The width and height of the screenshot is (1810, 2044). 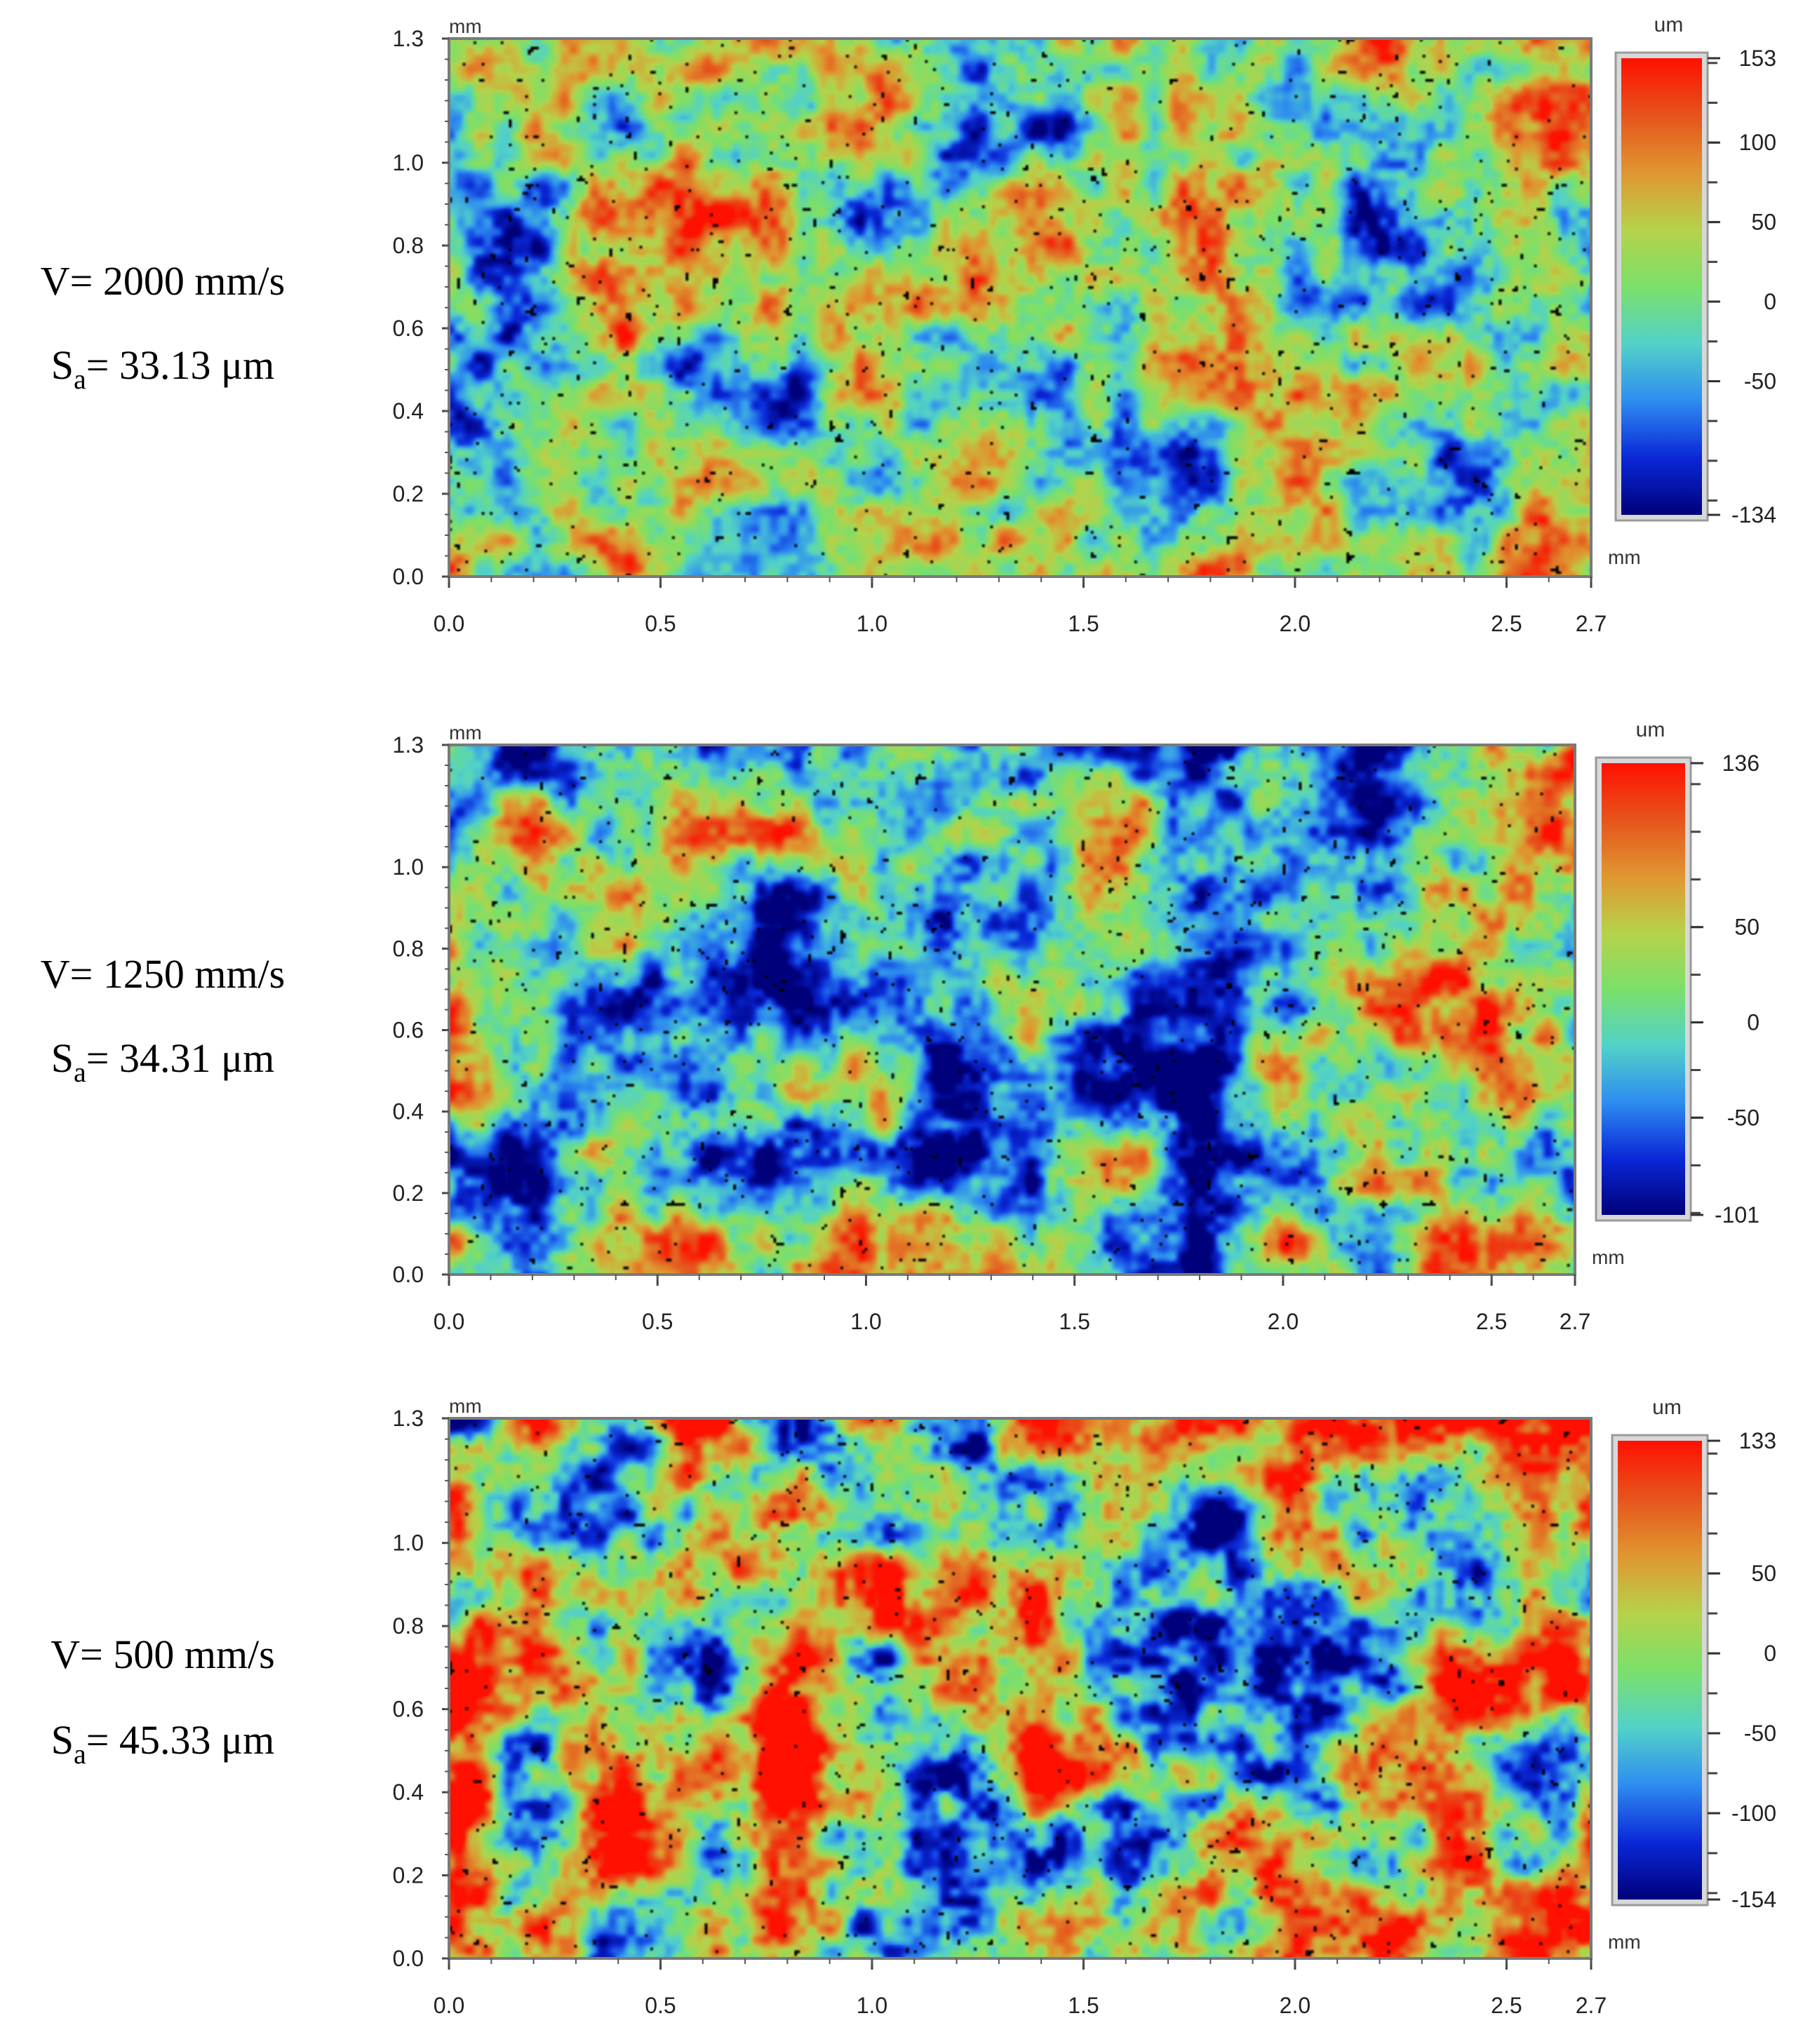 What do you see at coordinates (1757, 142) in the screenshot?
I see `colorbar-tick-label: 100` at bounding box center [1757, 142].